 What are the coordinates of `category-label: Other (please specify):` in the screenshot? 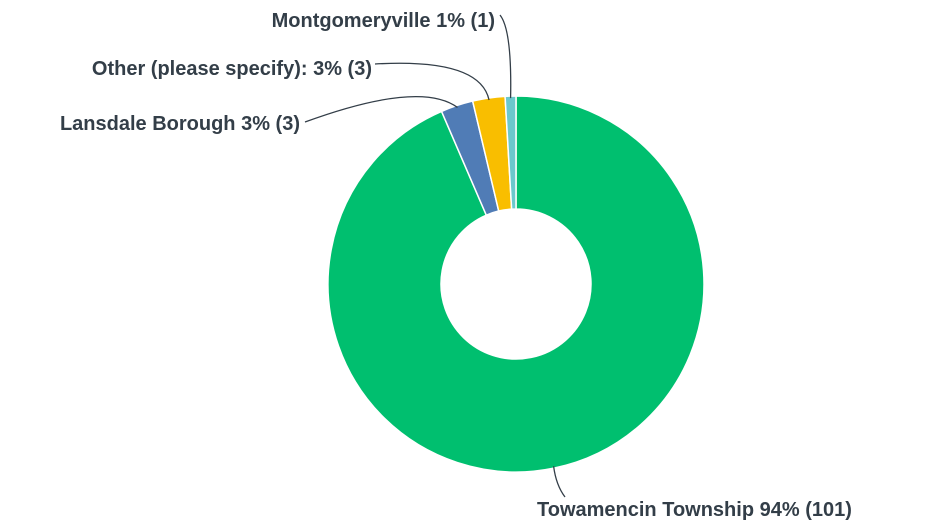 It's located at (200, 69).